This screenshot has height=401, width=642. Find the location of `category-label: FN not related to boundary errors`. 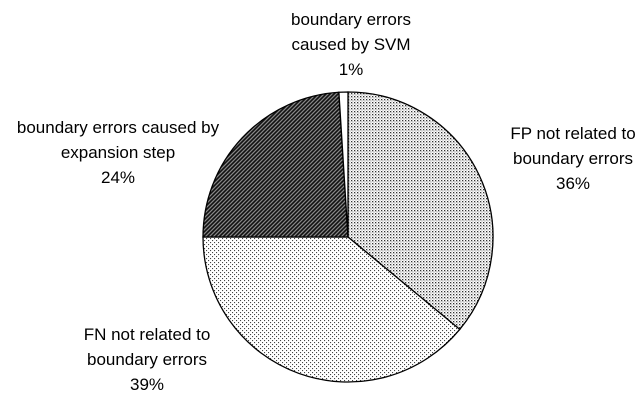

category-label: FN not related to boundary errors is located at coordinates (147, 347).